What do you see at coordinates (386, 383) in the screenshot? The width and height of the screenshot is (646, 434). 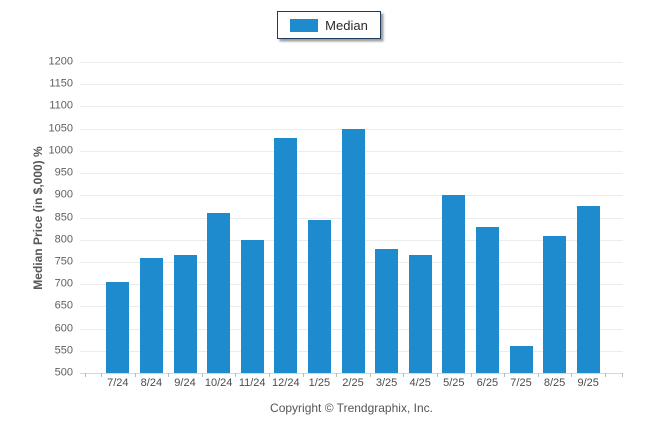 I see `x-axis-label-3-25: 3/25` at bounding box center [386, 383].